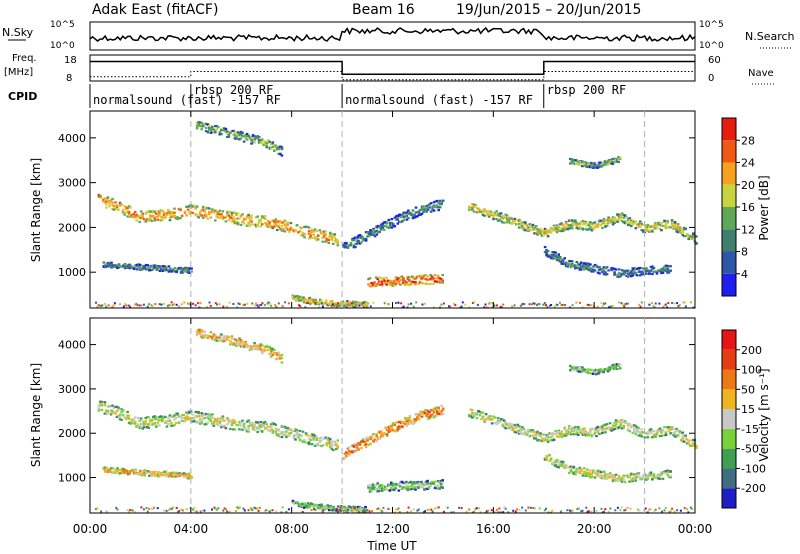 Image resolution: width=800 pixels, height=554 pixels. What do you see at coordinates (586, 90) in the screenshot?
I see `cpid-segment-label: rbsp 200 RF` at bounding box center [586, 90].